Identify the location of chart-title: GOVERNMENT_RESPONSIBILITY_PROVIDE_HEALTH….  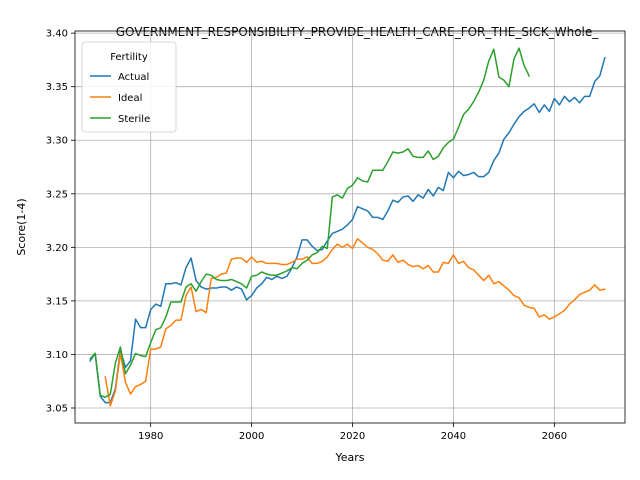
(358, 32).